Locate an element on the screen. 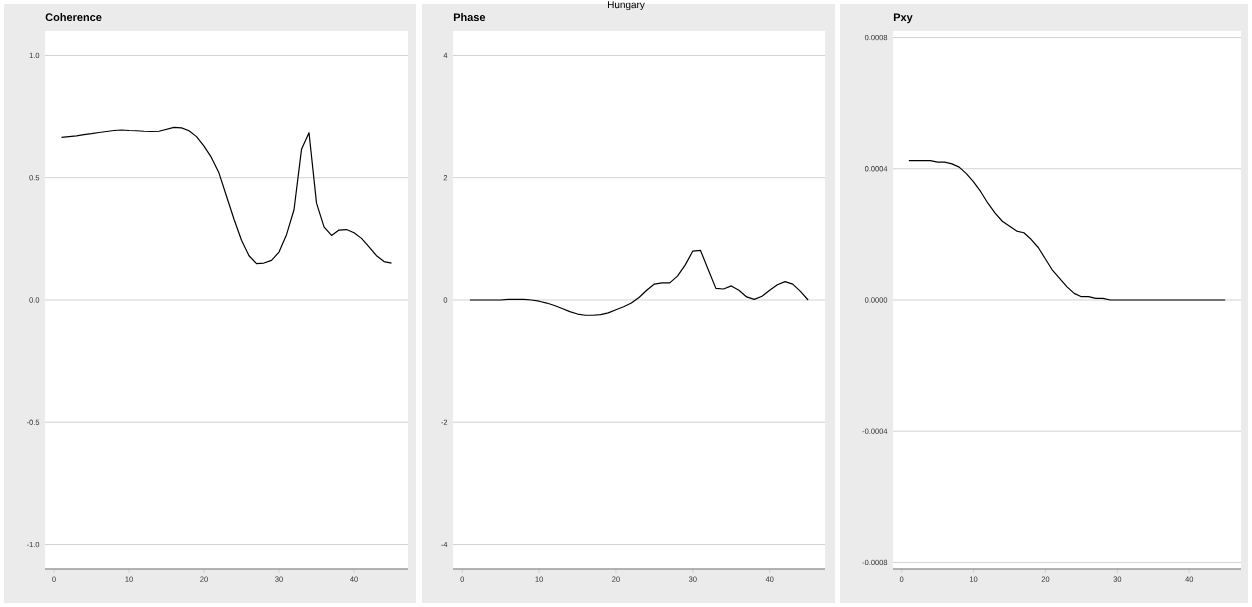 The width and height of the screenshot is (1252, 607). chart-title: Pxy is located at coordinates (903, 18).